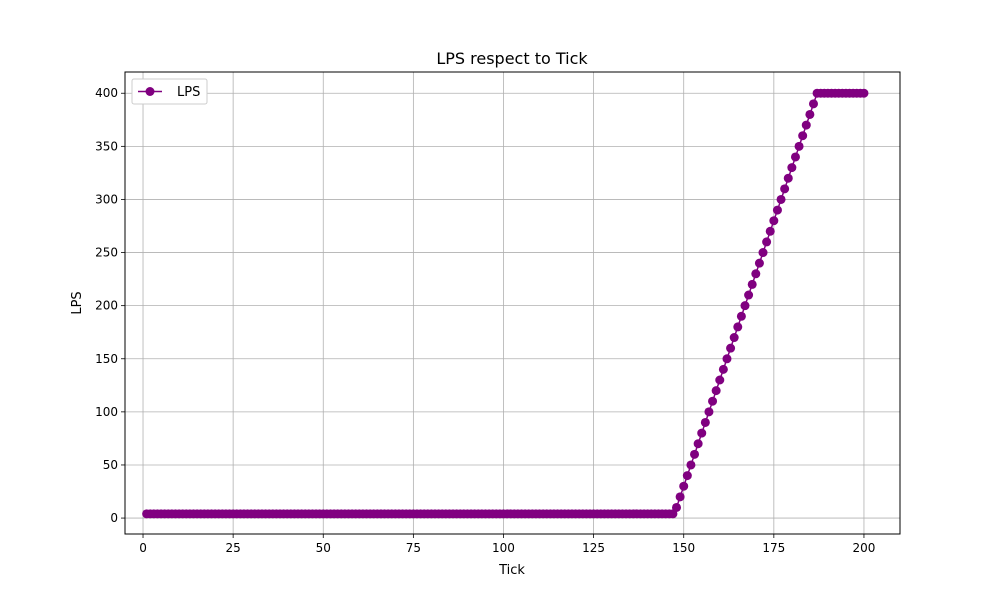 This screenshot has width=1000, height=600. Describe the element at coordinates (77, 302) in the screenshot. I see `y-axis-label: LPS` at that location.